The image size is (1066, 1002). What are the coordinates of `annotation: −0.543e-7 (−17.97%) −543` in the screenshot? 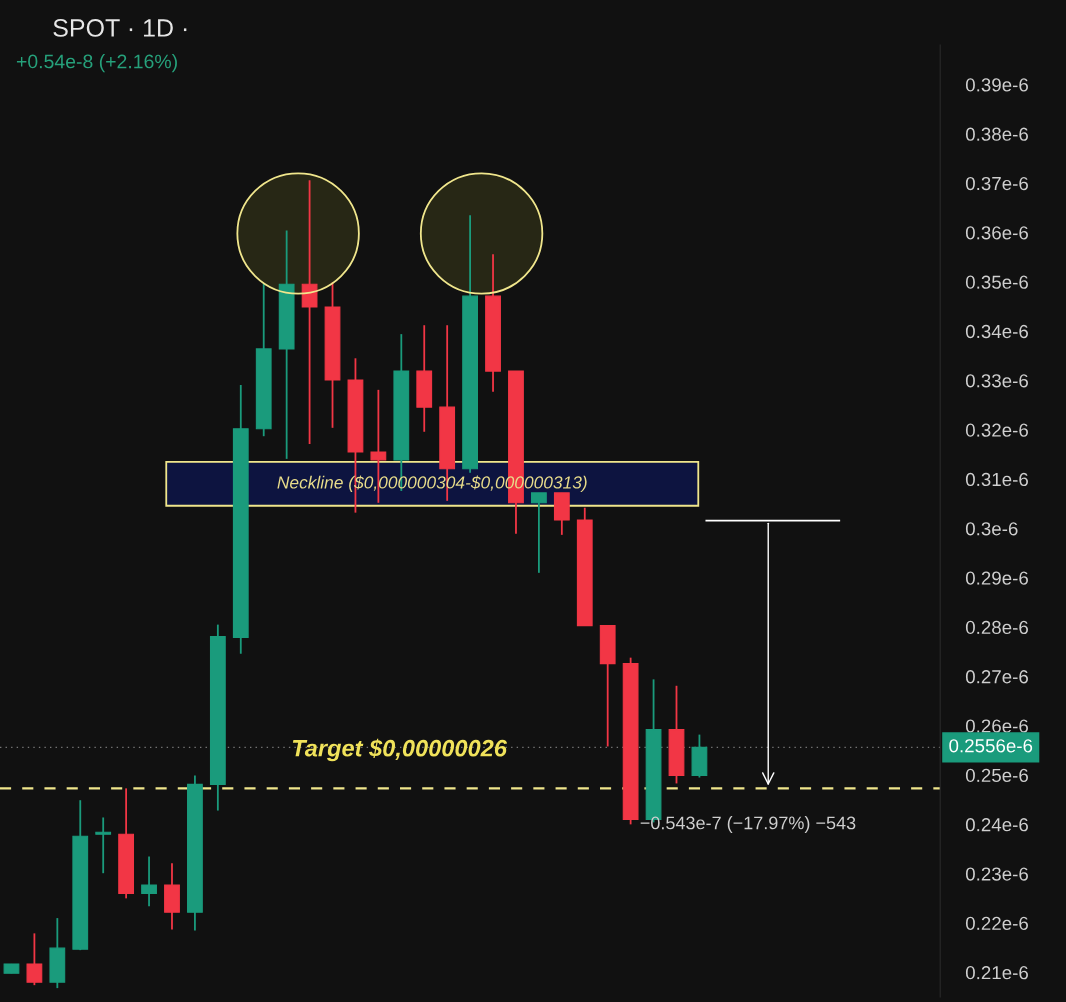 It's located at (748, 824).